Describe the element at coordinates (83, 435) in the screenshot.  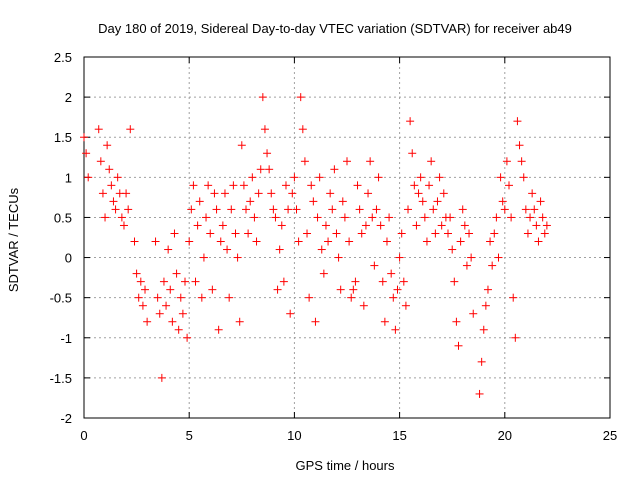
I see `x-tick-label: 0` at that location.